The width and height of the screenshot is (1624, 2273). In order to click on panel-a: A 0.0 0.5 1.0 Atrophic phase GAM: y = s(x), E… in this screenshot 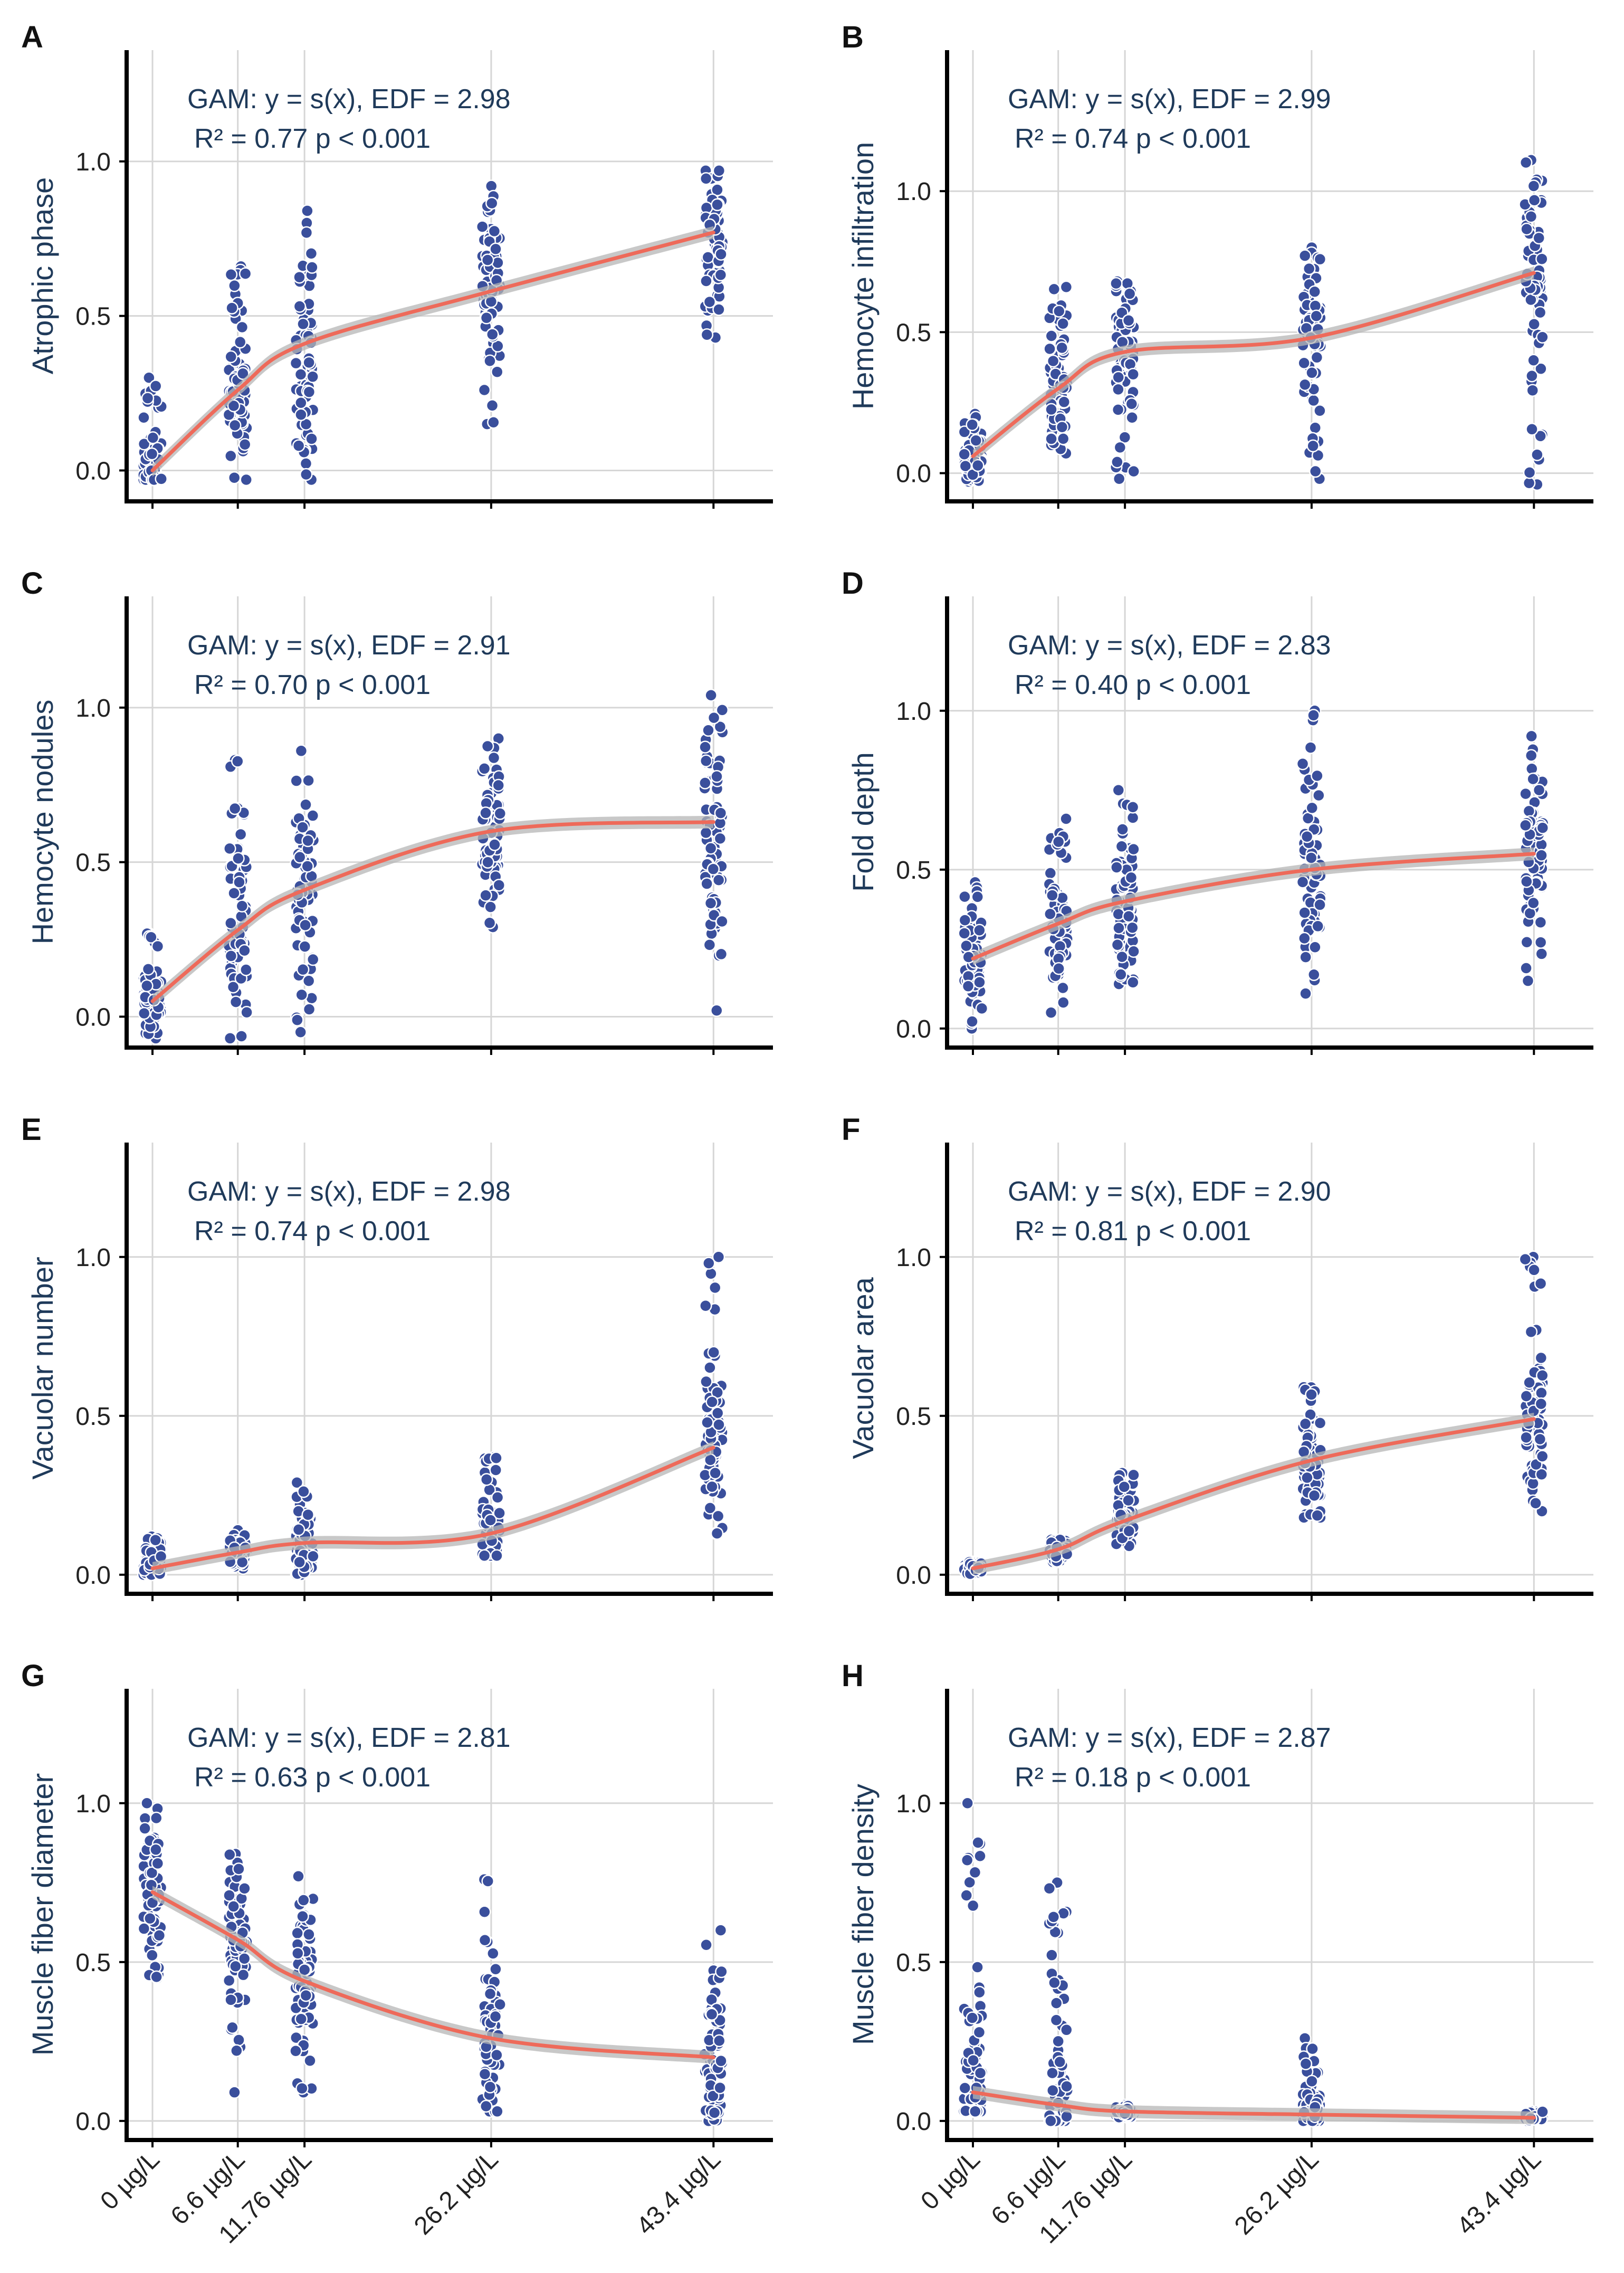, I will do `click(397, 264)`.